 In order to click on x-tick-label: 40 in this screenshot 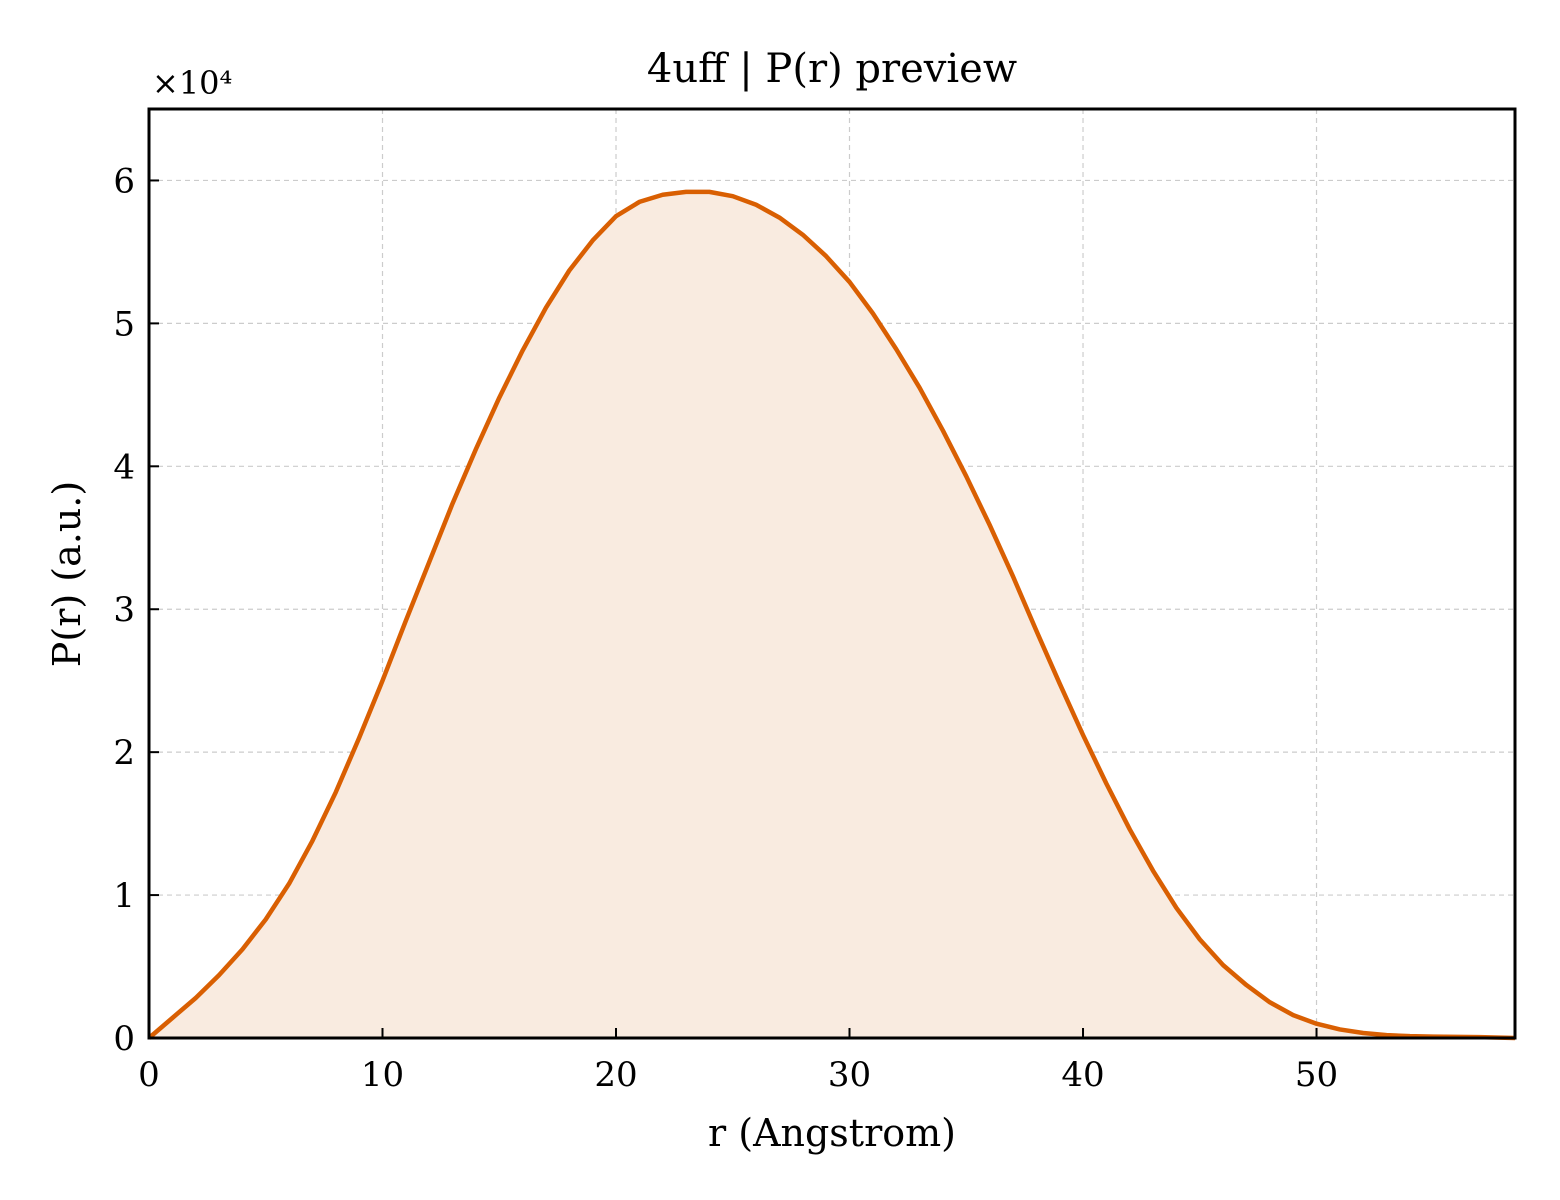, I will do `click(1082, 1075)`.